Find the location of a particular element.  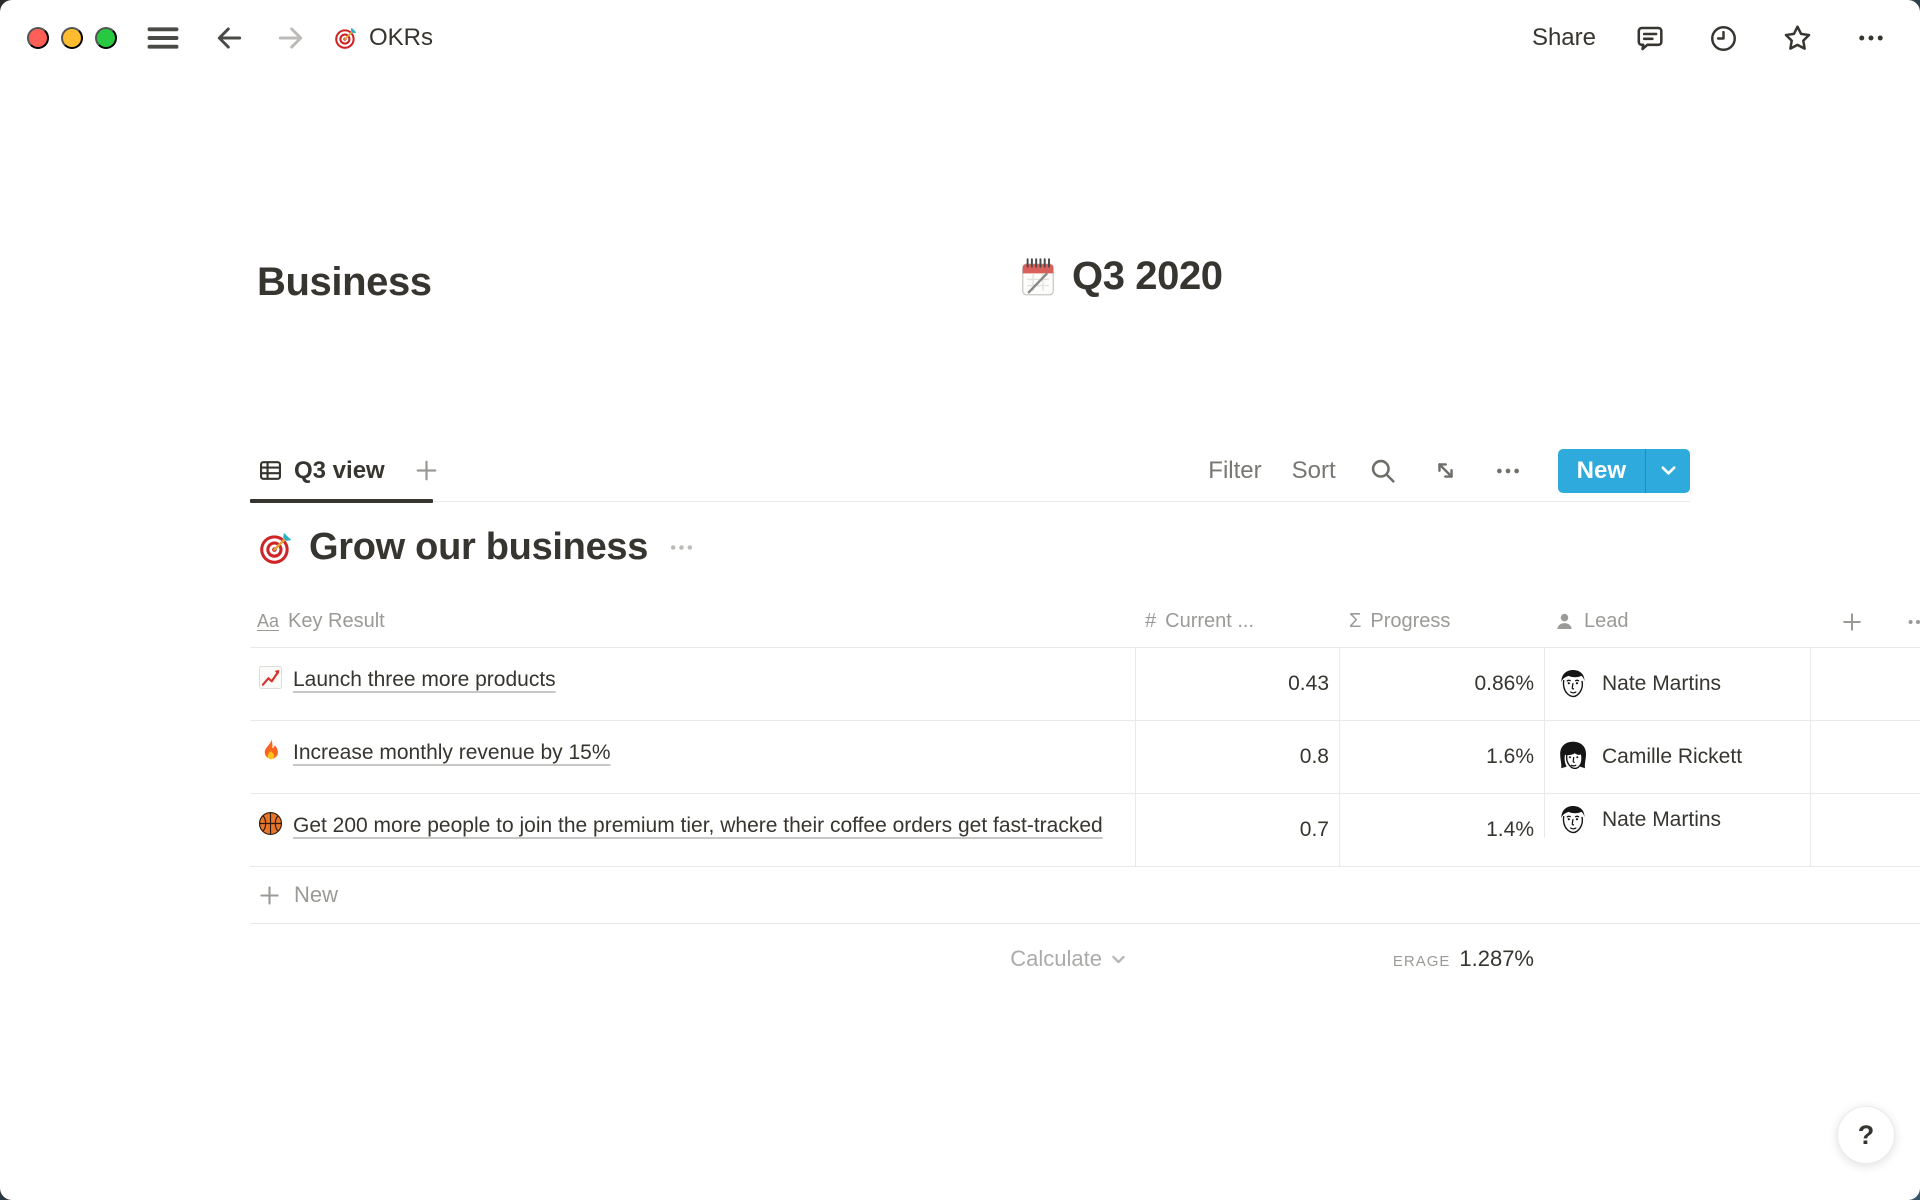

table-footer-row: Calculate ERAGE 1.287% is located at coordinates (1085, 959).